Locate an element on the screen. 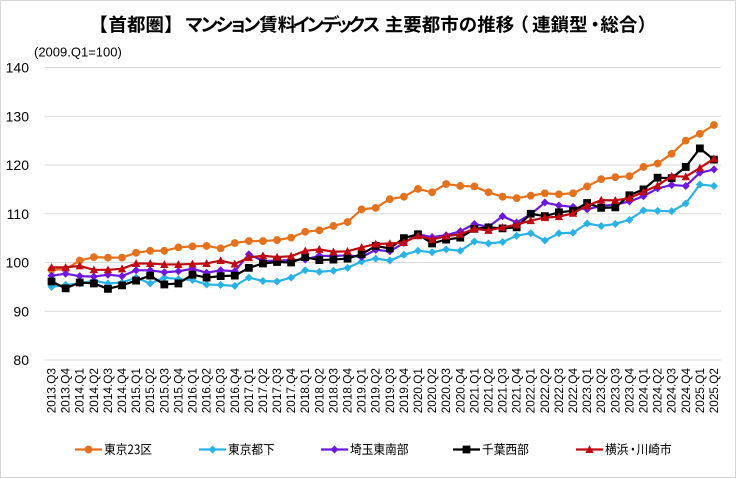 This screenshot has height=478, width=736. svg-text: 140 is located at coordinates (18, 68).